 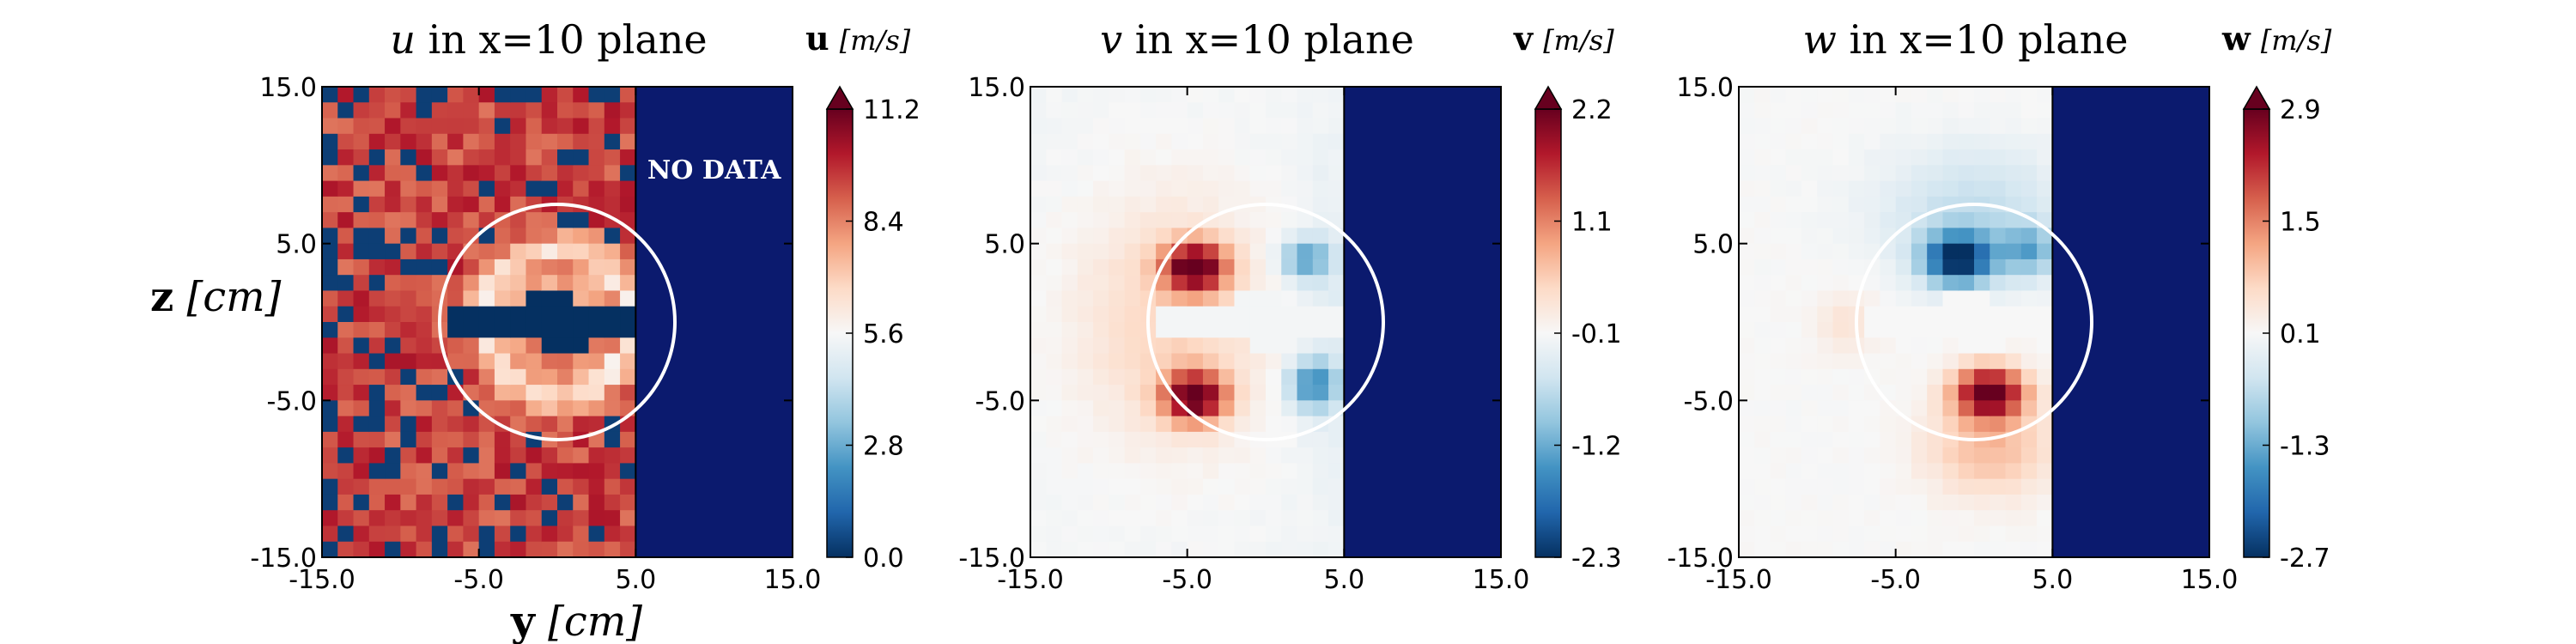 I want to click on y-tick-label: 15.0, so click(x=1705, y=88).